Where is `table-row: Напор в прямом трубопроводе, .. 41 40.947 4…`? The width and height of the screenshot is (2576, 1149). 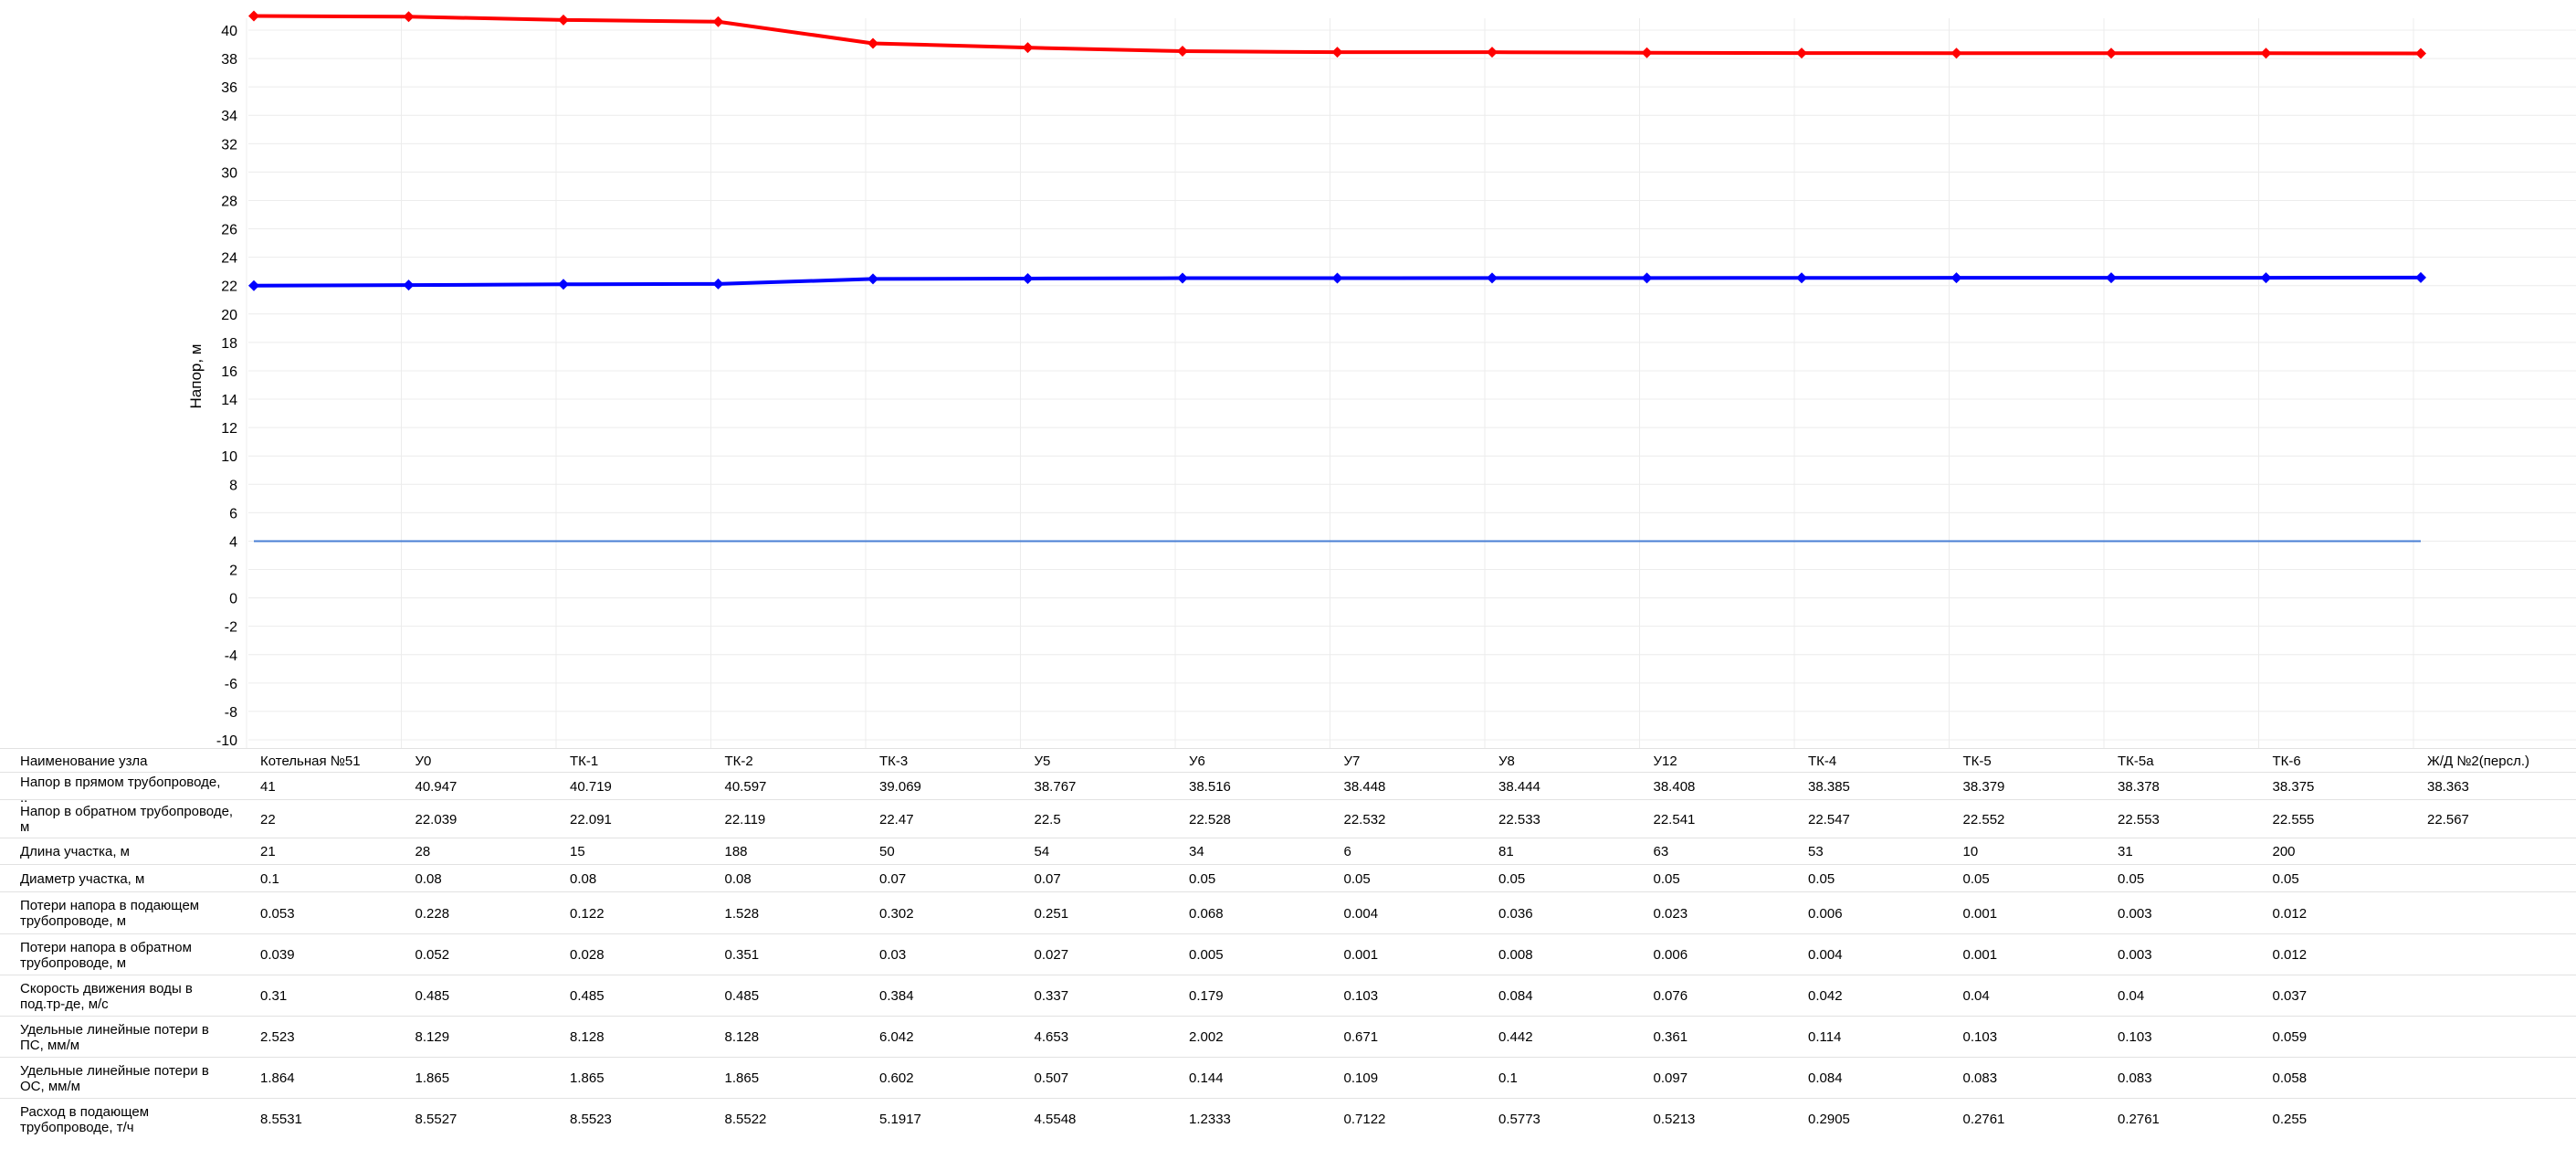
table-row: Напор в прямом трубопроводе, .. 41 40.947 4… is located at coordinates (1288, 789).